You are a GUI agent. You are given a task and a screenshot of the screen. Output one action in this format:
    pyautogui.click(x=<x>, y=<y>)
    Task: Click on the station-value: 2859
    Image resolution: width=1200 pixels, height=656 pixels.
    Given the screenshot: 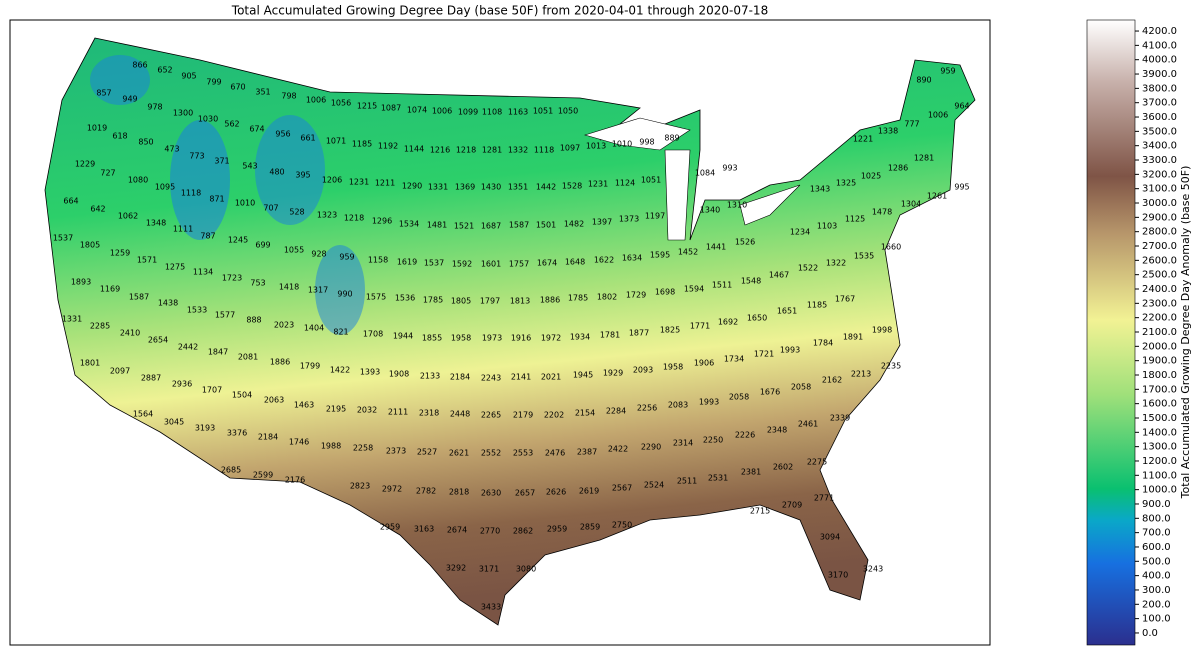 What is the action you would take?
    pyautogui.click(x=590, y=527)
    